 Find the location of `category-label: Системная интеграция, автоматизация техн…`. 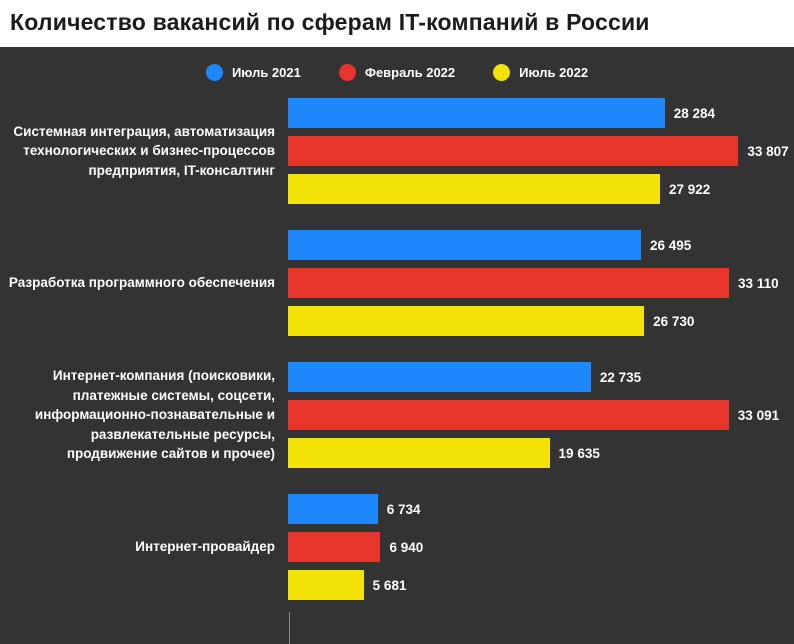

category-label: Системная интеграция, автоматизация техн… is located at coordinates (144, 150).